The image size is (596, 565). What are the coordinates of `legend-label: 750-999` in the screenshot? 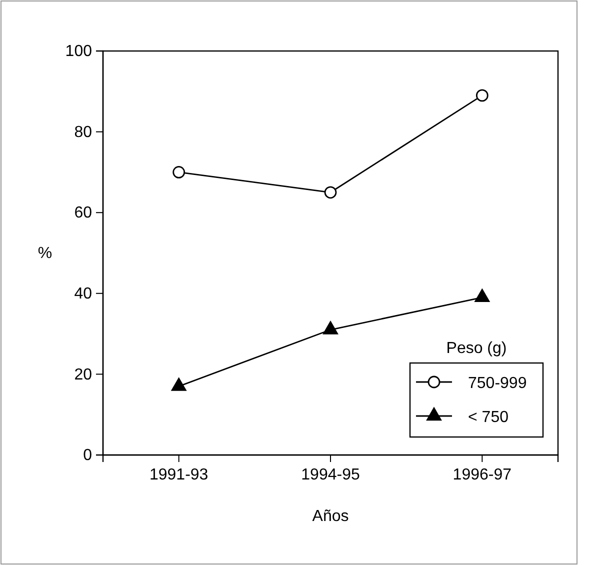 It's located at (497, 383).